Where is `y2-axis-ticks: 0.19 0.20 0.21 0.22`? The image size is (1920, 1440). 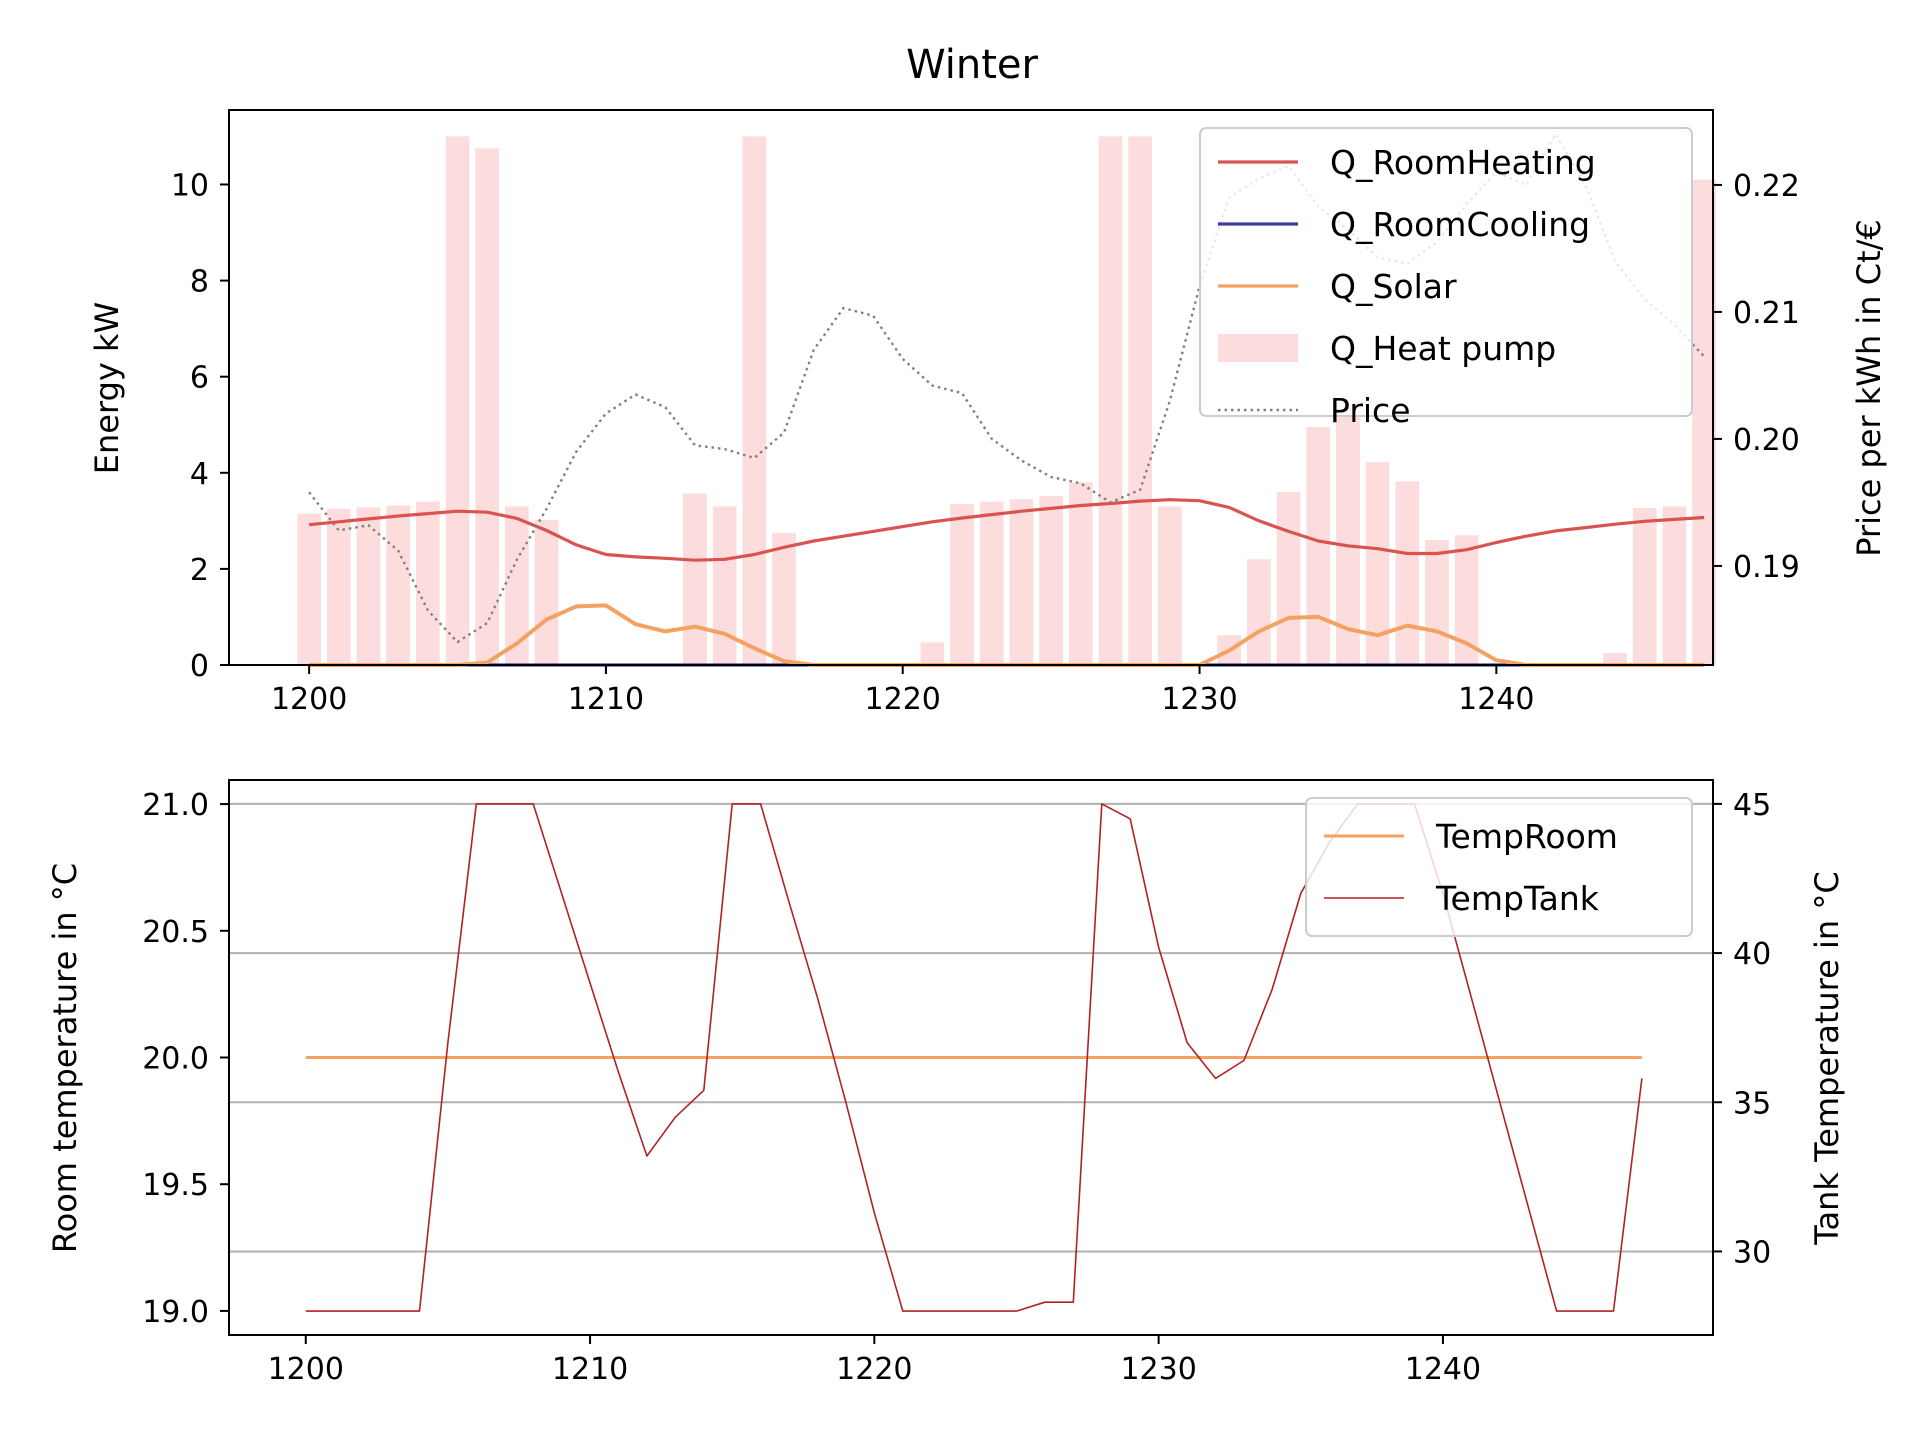
y2-axis-ticks: 0.19 0.20 0.21 0.22 is located at coordinates (1756, 377).